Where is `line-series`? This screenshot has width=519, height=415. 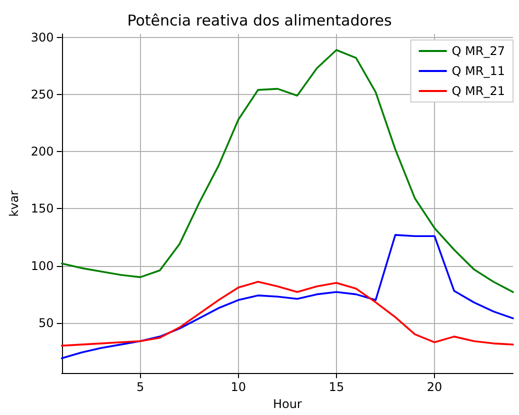
line-series is located at coordinates (287, 313).